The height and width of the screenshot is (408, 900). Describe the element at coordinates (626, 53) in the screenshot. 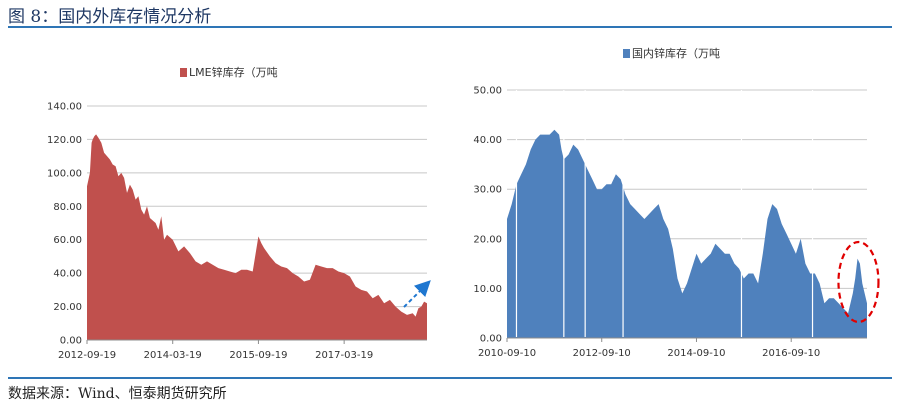

I see `domestic-legend-swatch` at that location.